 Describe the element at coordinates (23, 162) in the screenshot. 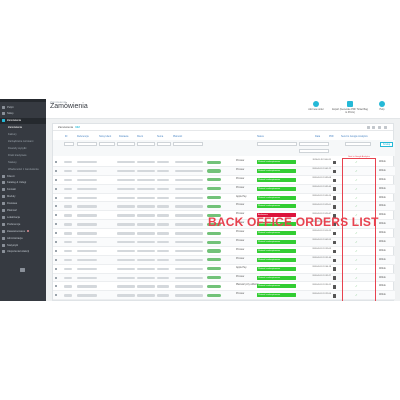

I see `sidebar-item: Statusy` at that location.